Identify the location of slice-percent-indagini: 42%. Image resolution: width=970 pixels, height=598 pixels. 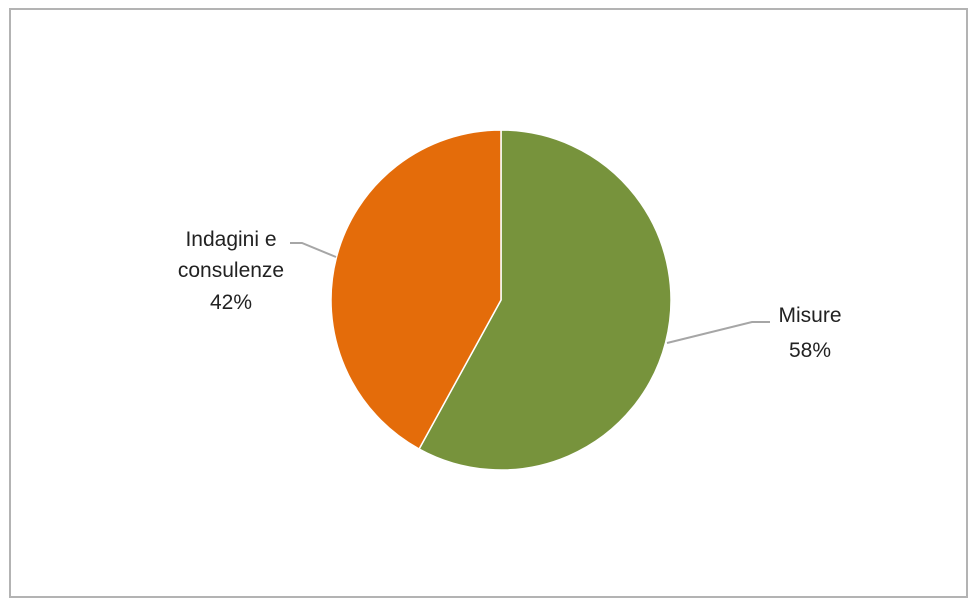
(231, 302).